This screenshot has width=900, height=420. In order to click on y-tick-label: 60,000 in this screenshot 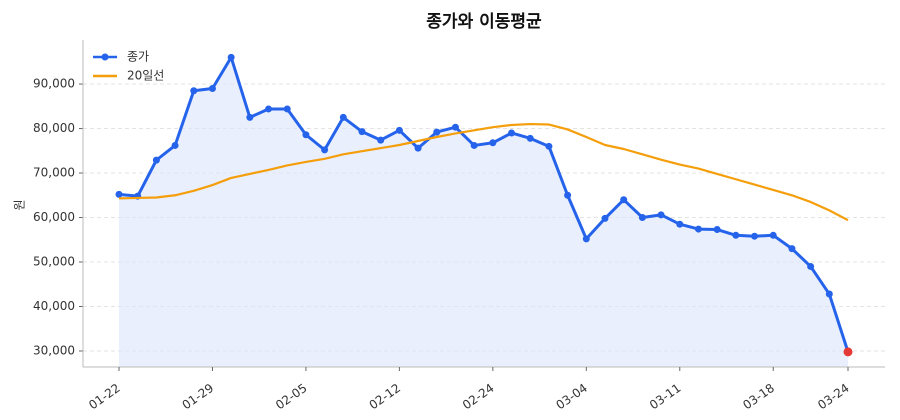, I will do `click(54, 217)`.